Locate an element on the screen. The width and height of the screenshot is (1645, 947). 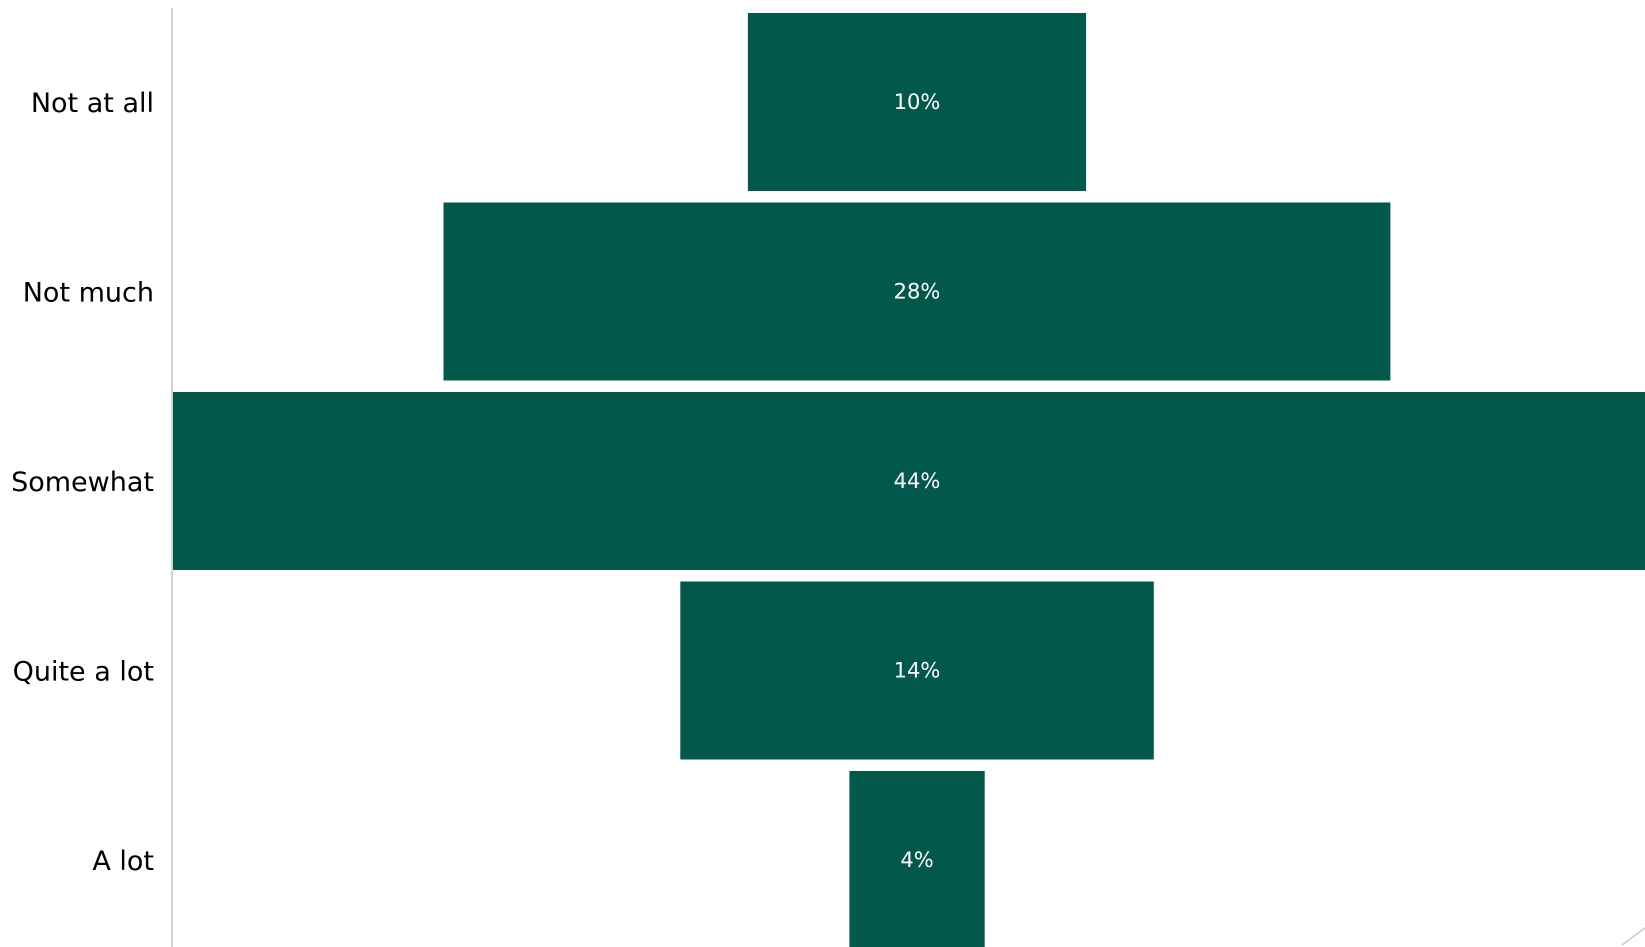
value-label: 14% is located at coordinates (917, 671).